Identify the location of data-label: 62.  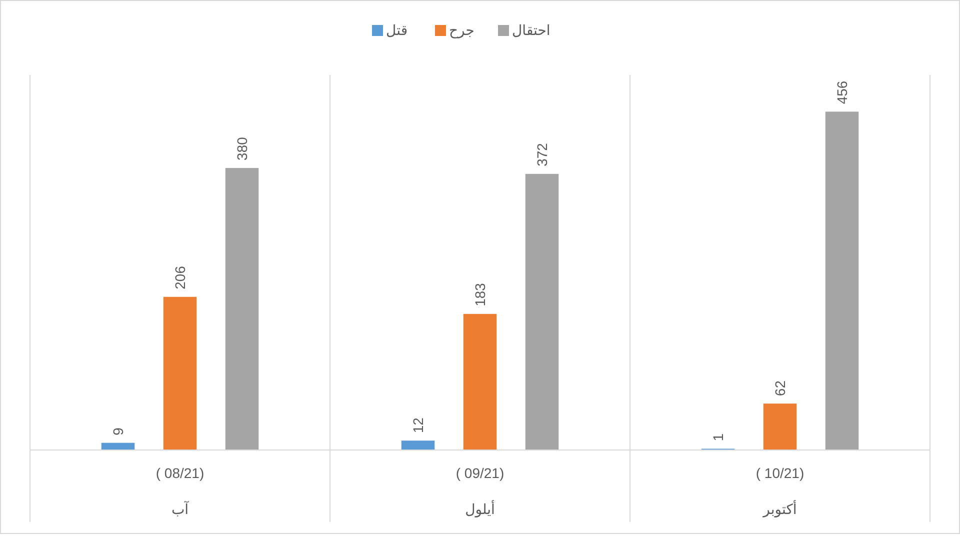
(780, 388).